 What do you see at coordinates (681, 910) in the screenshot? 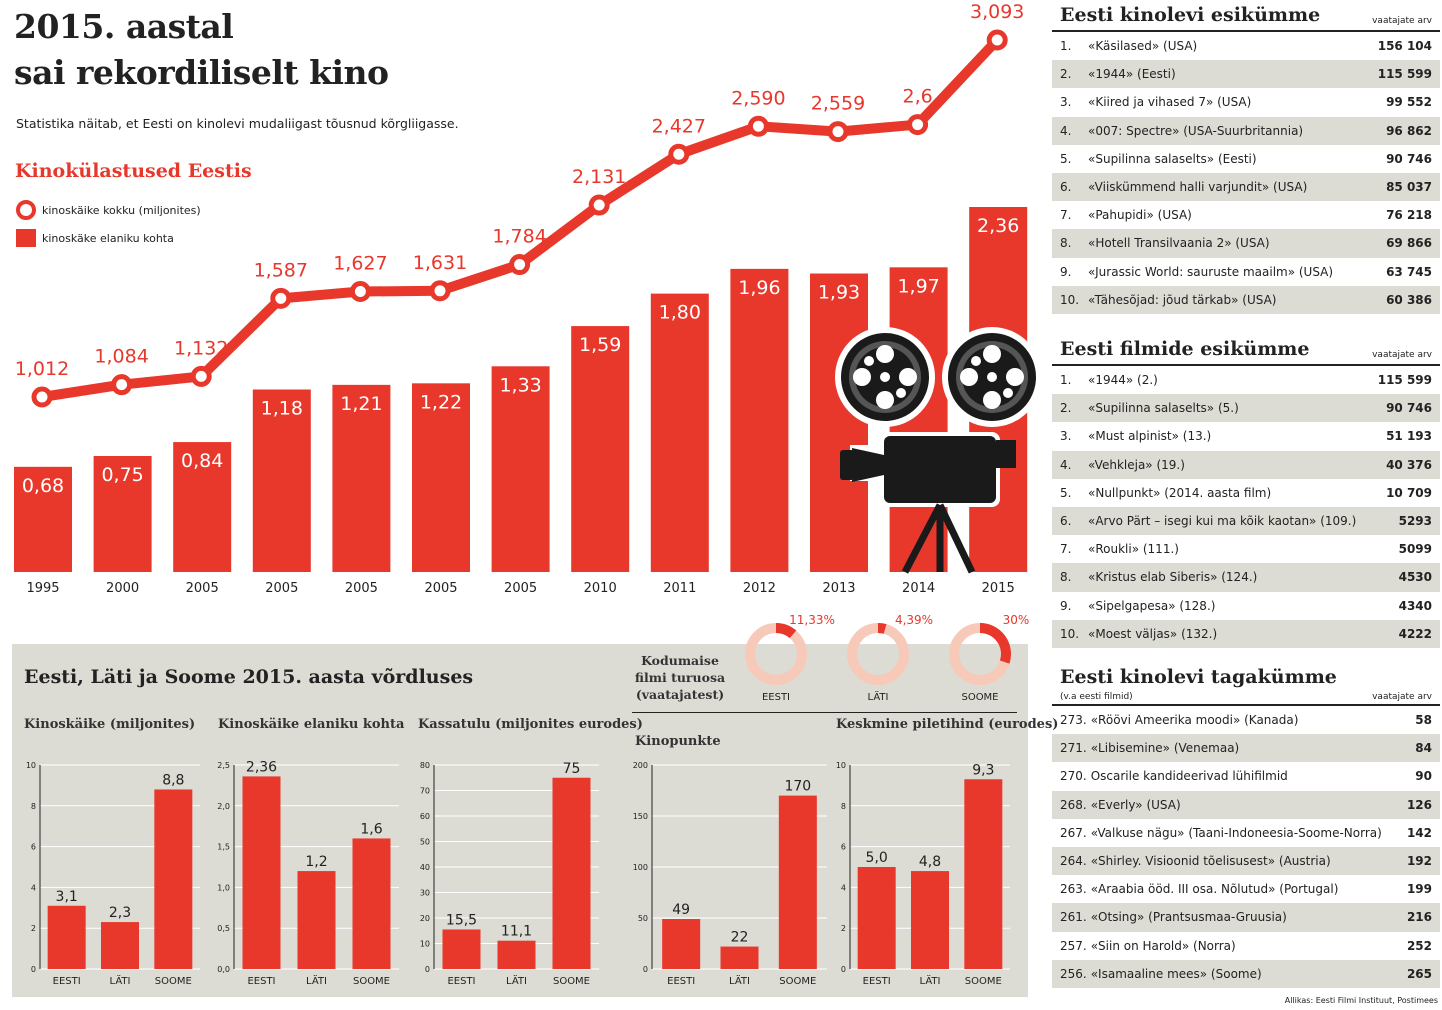
I see `bar-value-label: 49` at bounding box center [681, 910].